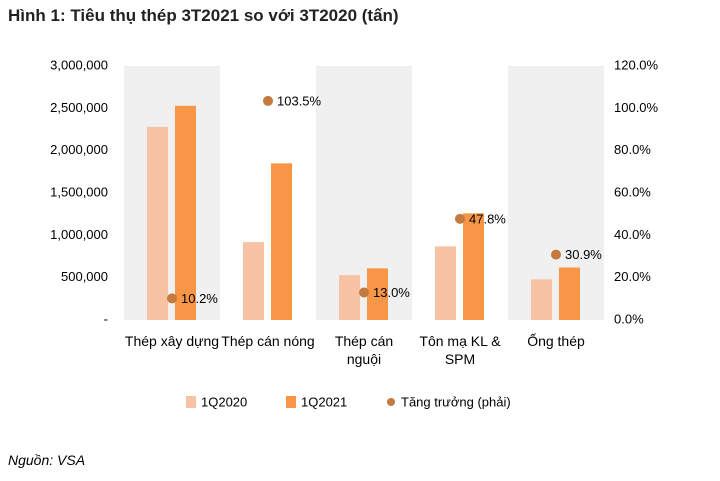 Image resolution: width=720 pixels, height=481 pixels. I want to click on y2-tick-label: 80.0%, so click(632, 149).